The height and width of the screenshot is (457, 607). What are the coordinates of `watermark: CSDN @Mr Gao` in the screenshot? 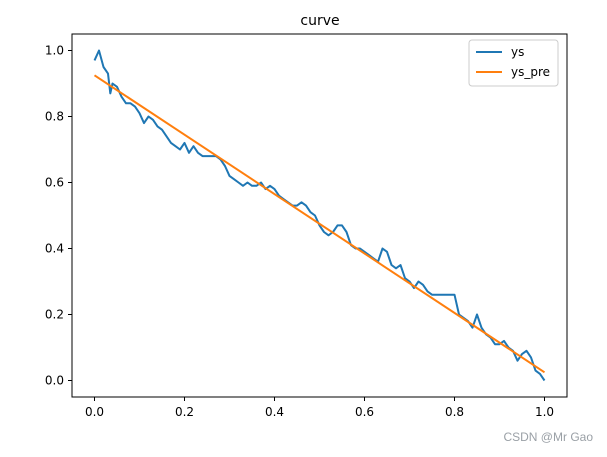 It's located at (548, 437).